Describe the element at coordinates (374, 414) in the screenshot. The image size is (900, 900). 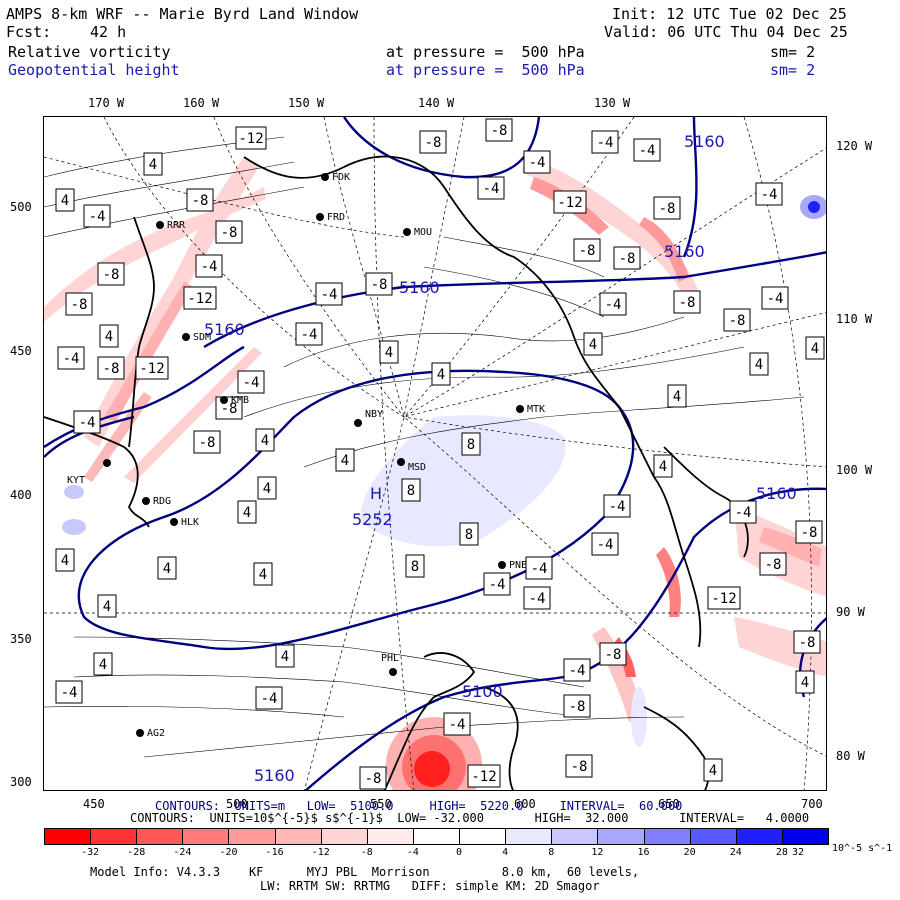
I see `svg-text: NBY` at that location.